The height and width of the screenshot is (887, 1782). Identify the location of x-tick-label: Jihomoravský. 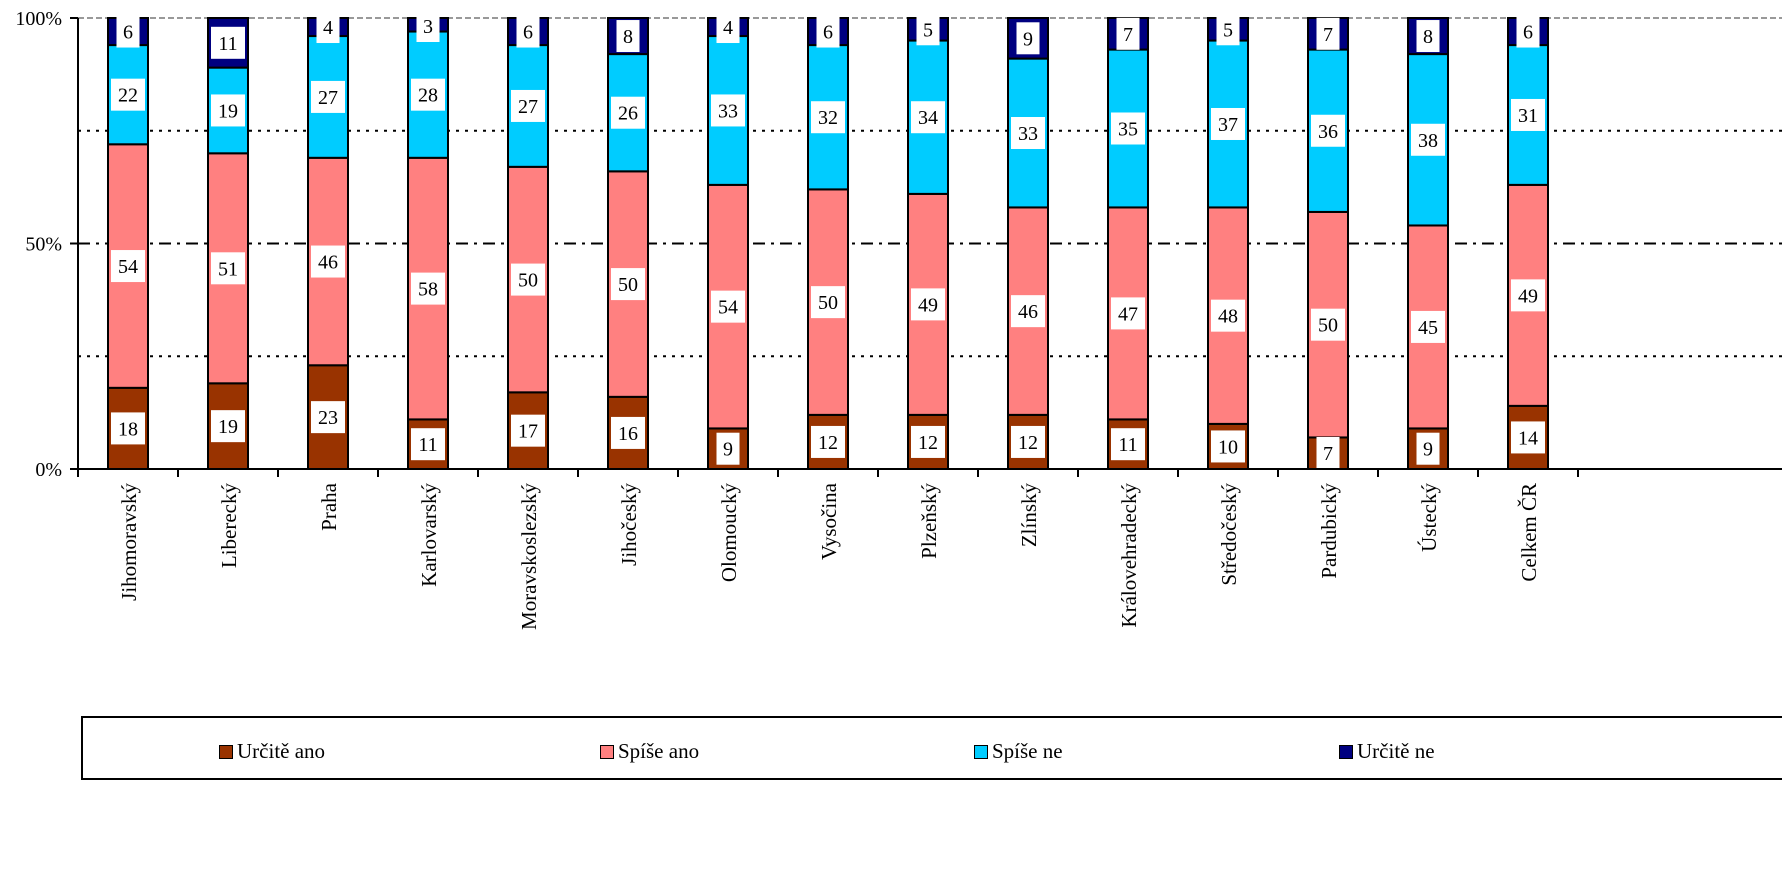
(129, 542).